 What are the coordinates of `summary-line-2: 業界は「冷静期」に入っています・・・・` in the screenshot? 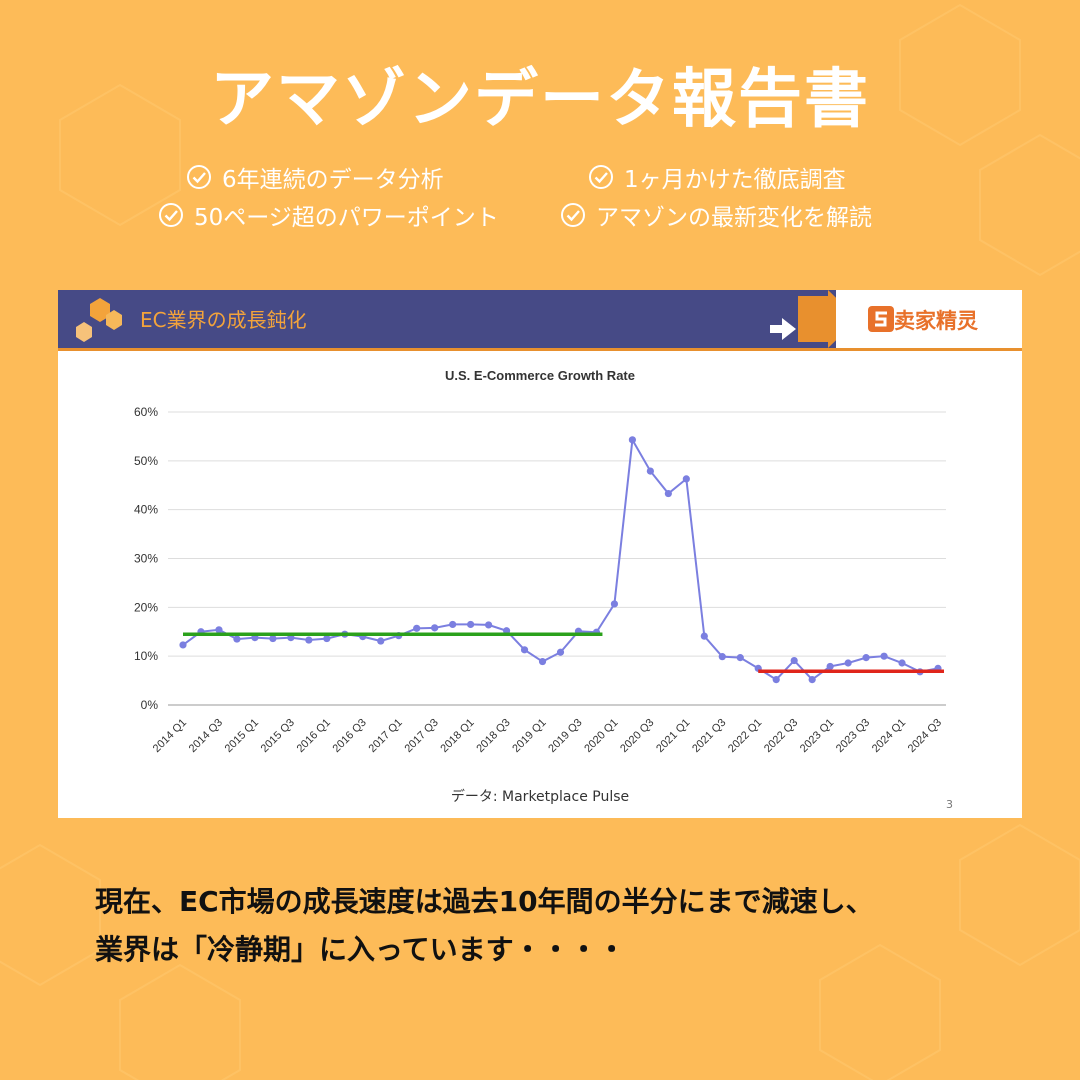 It's located at (360, 949).